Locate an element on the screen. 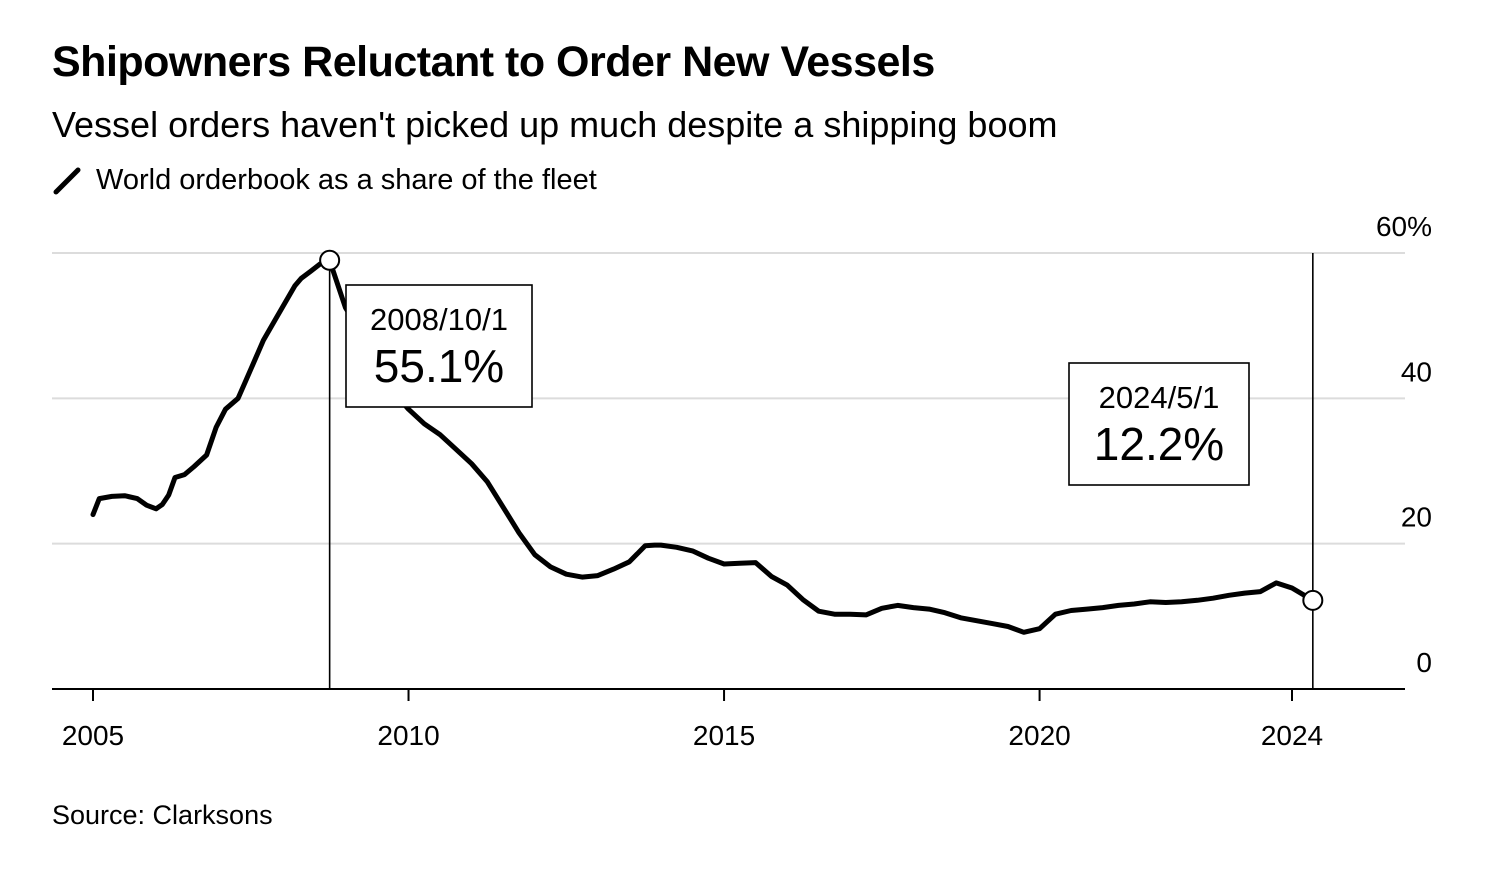  annotation-date-1: 2024/5/1 is located at coordinates (1159, 397).